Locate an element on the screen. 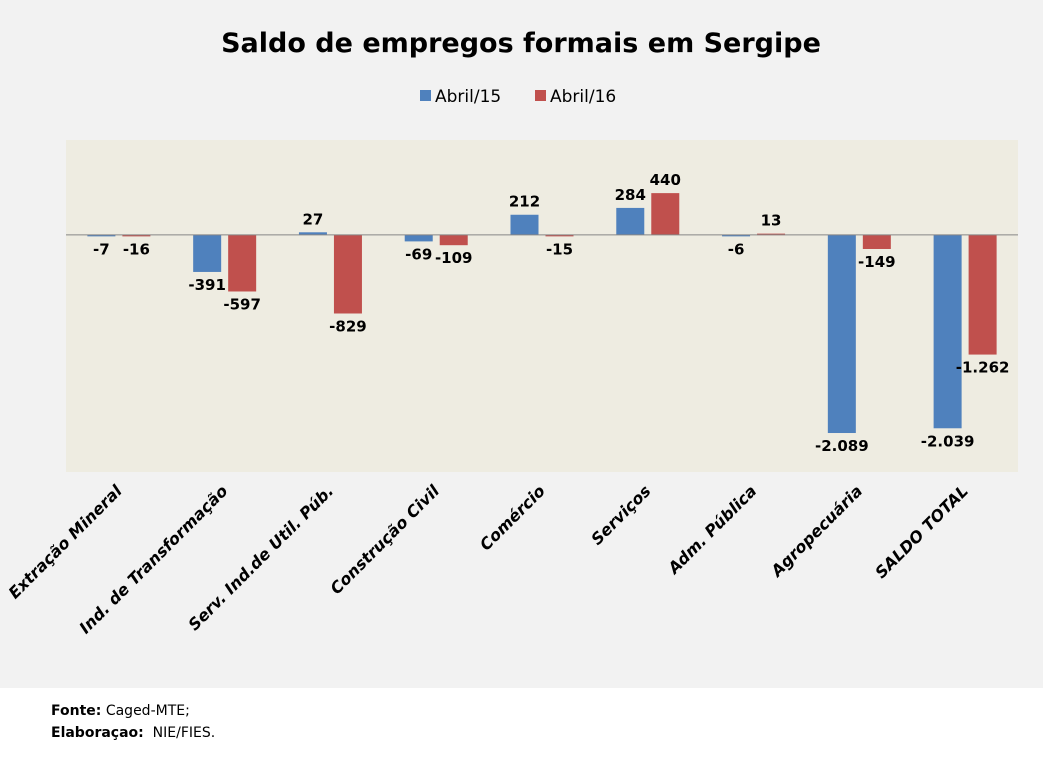  footer: Fonte: Caged-MTE; Elaboraçao: NIE/FIES. is located at coordinates (133, 722).